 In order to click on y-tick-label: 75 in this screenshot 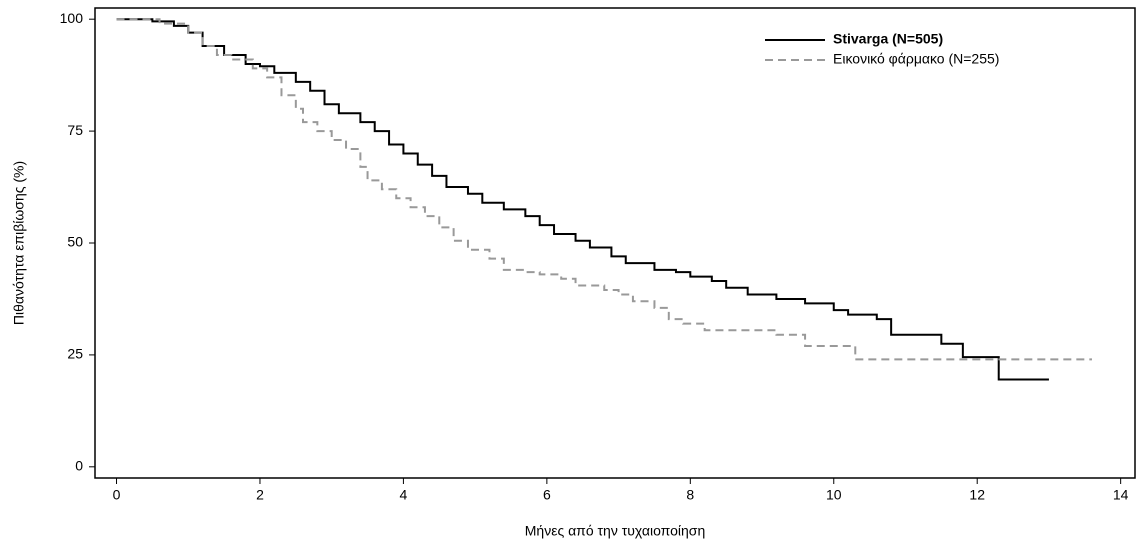, I will do `click(75, 130)`.